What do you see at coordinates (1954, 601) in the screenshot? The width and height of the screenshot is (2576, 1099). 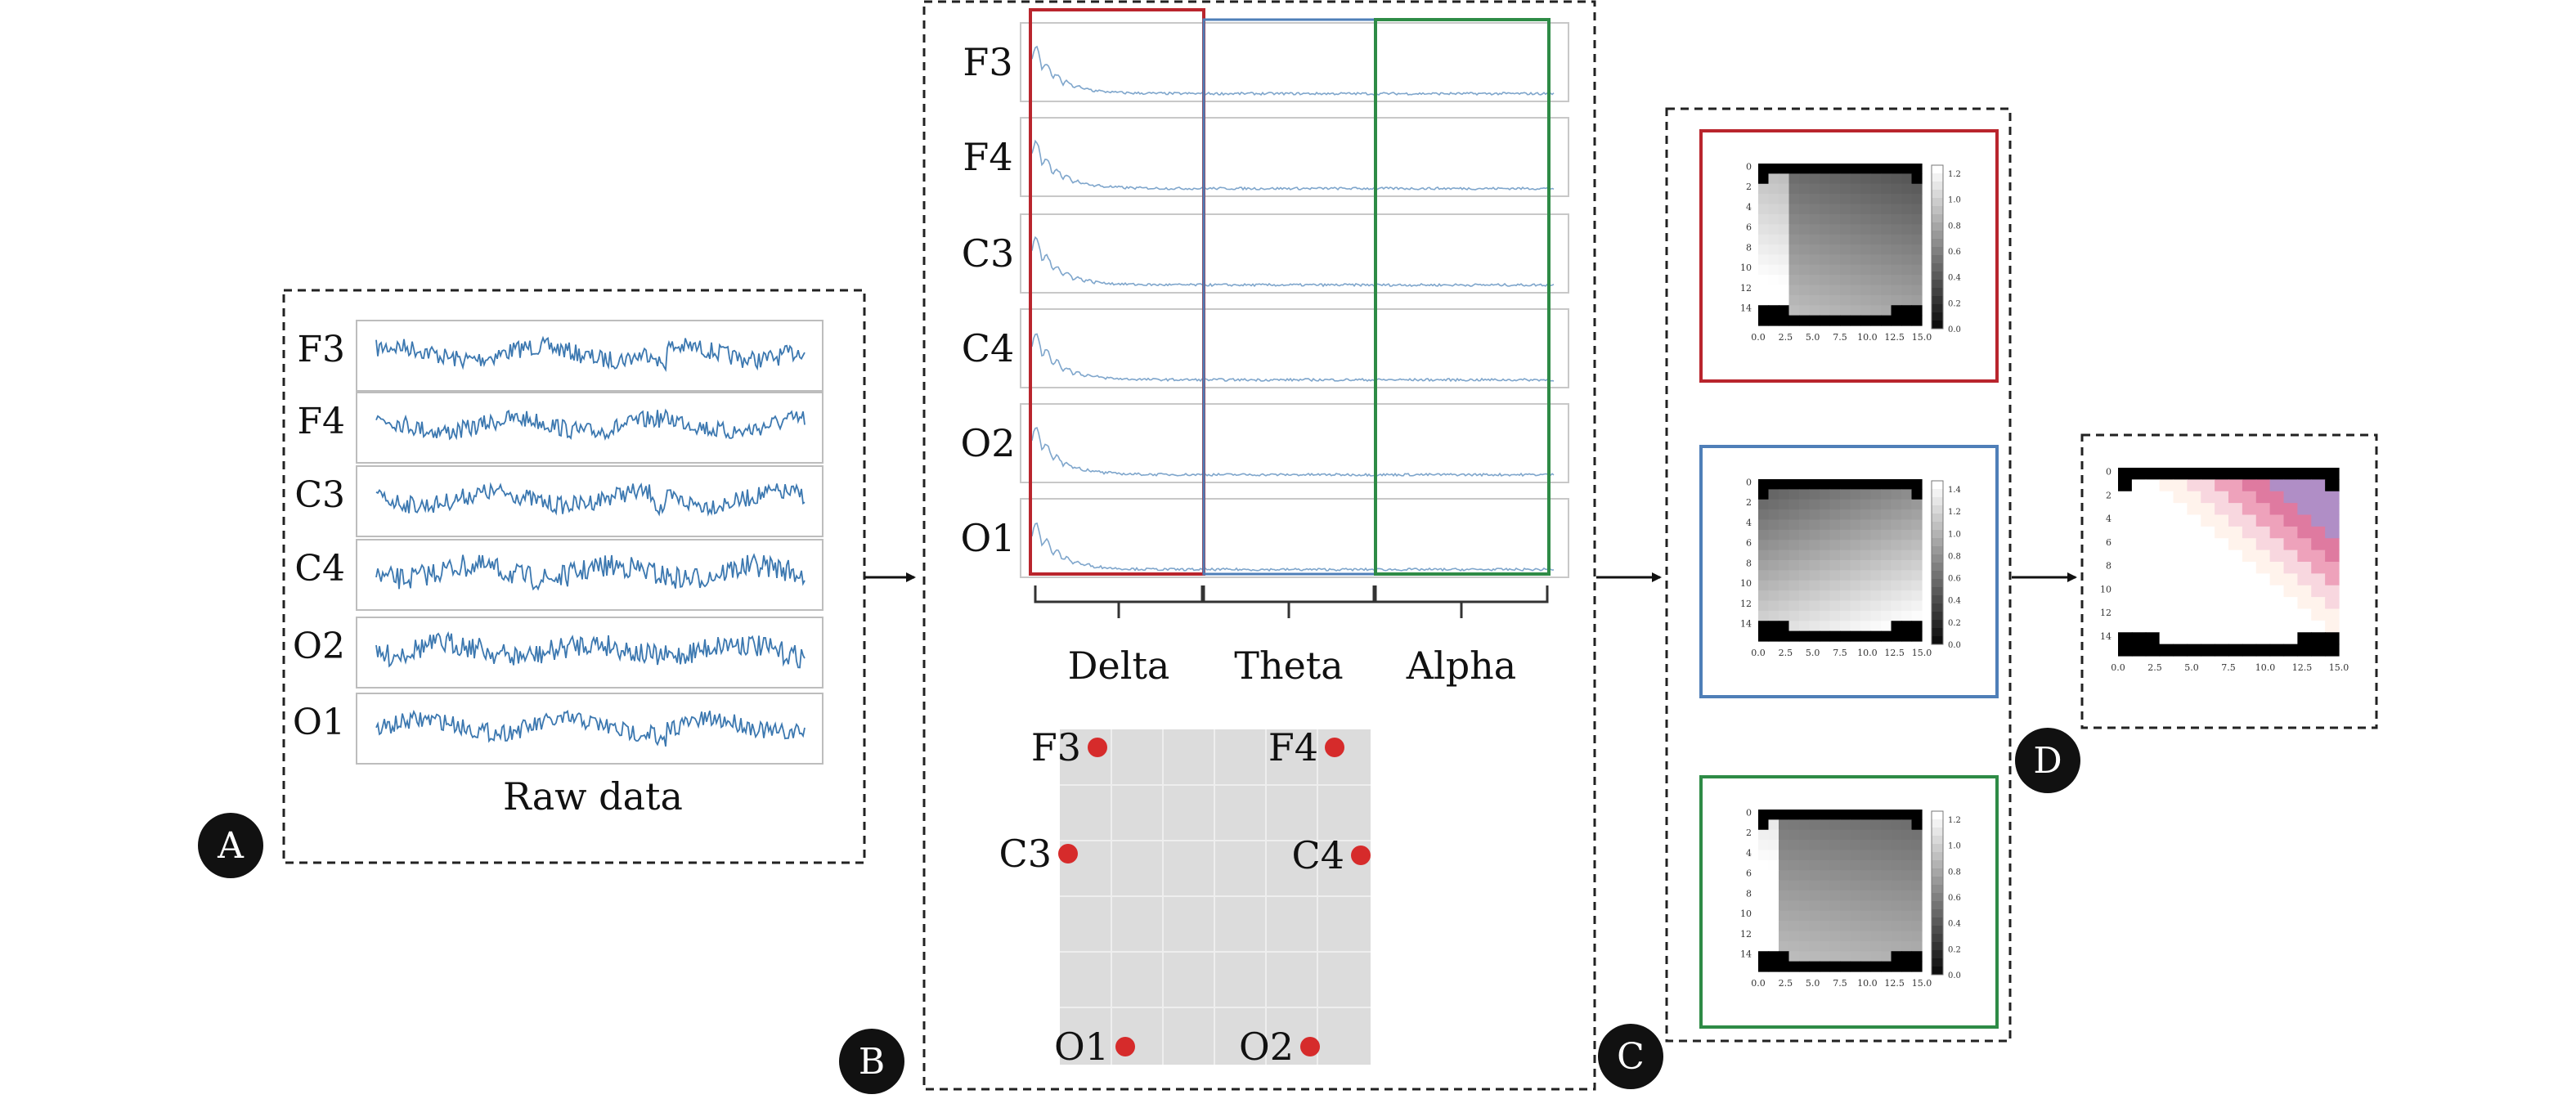 I see `colorbar-tick: 0.4` at bounding box center [1954, 601].